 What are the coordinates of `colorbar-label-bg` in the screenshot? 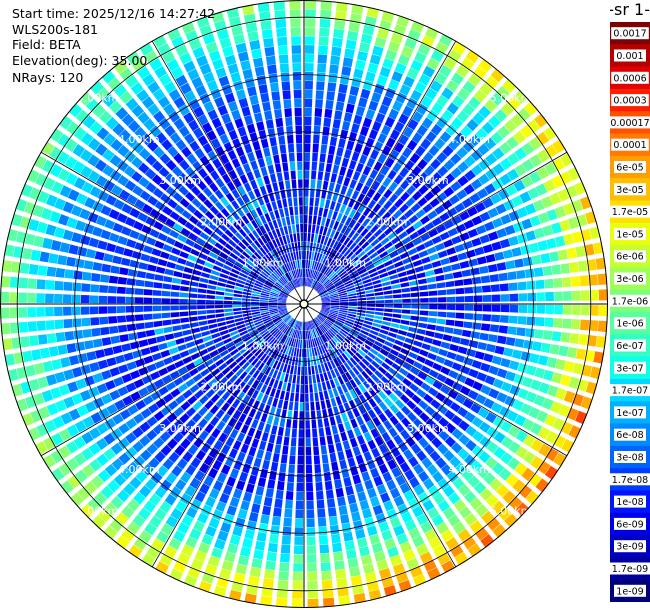 It's located at (630, 278).